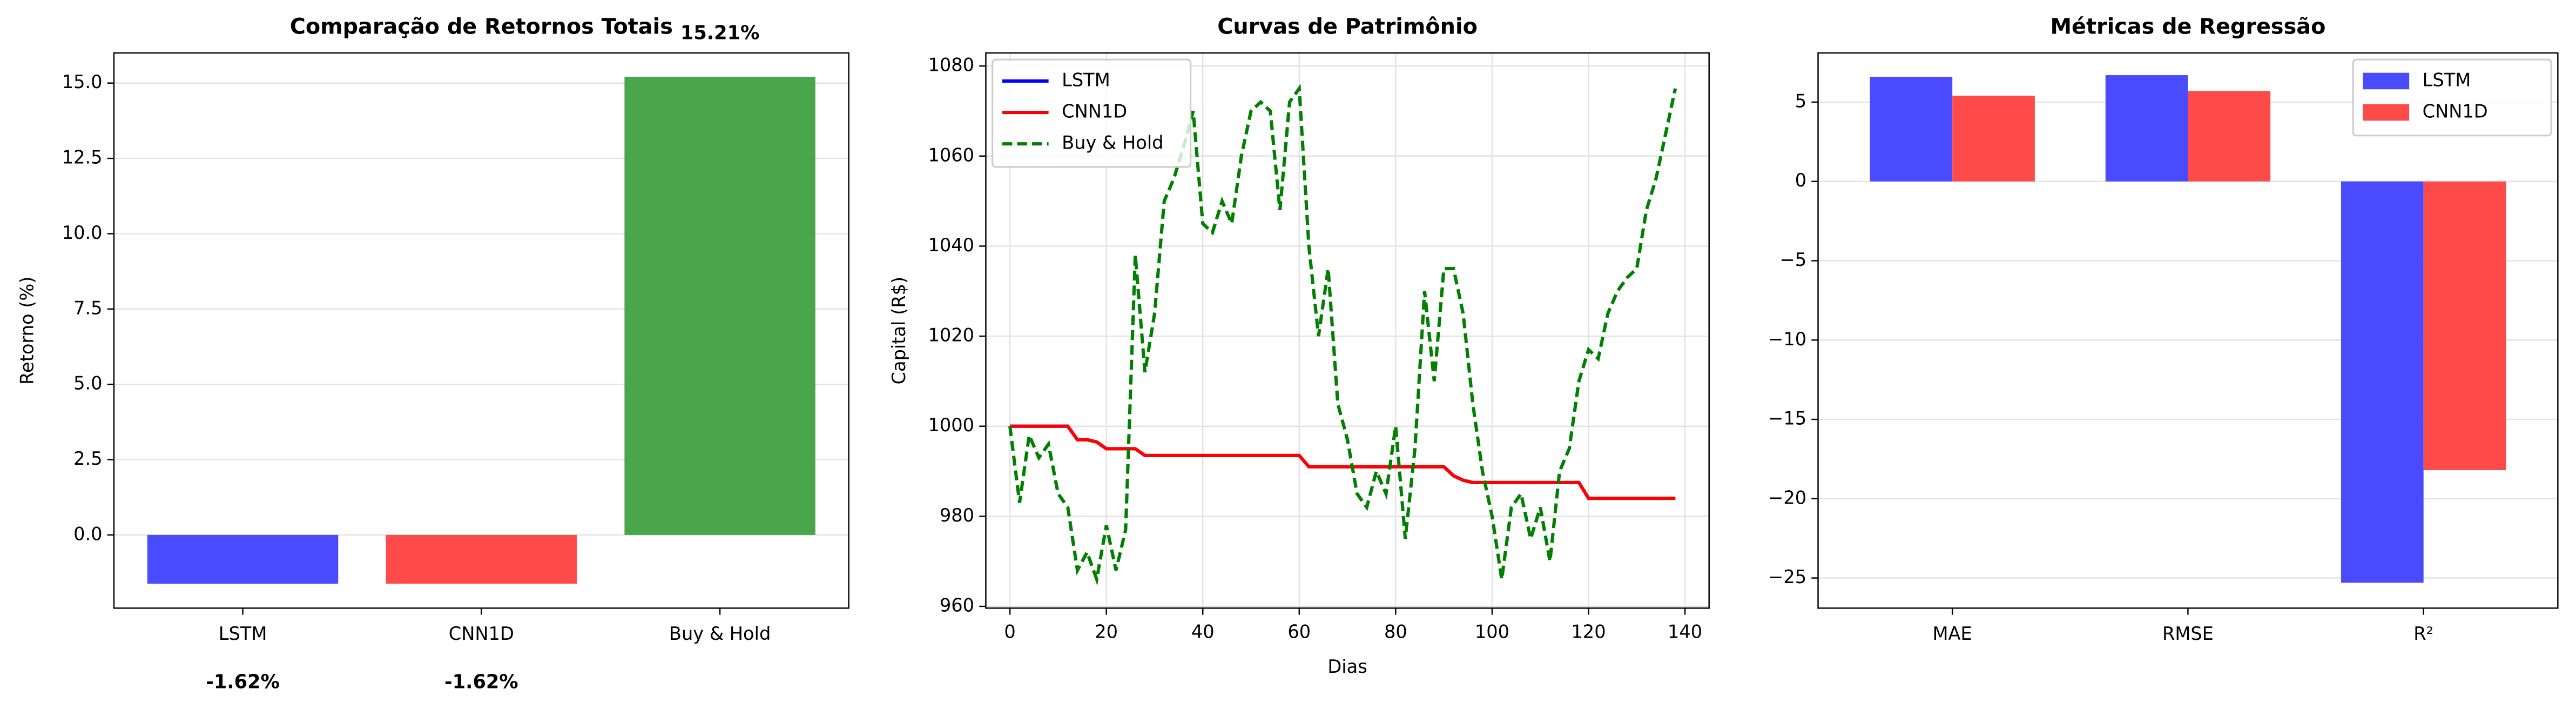 This screenshot has height=709, width=2576. I want to click on y-tick-label: 1040, so click(951, 245).